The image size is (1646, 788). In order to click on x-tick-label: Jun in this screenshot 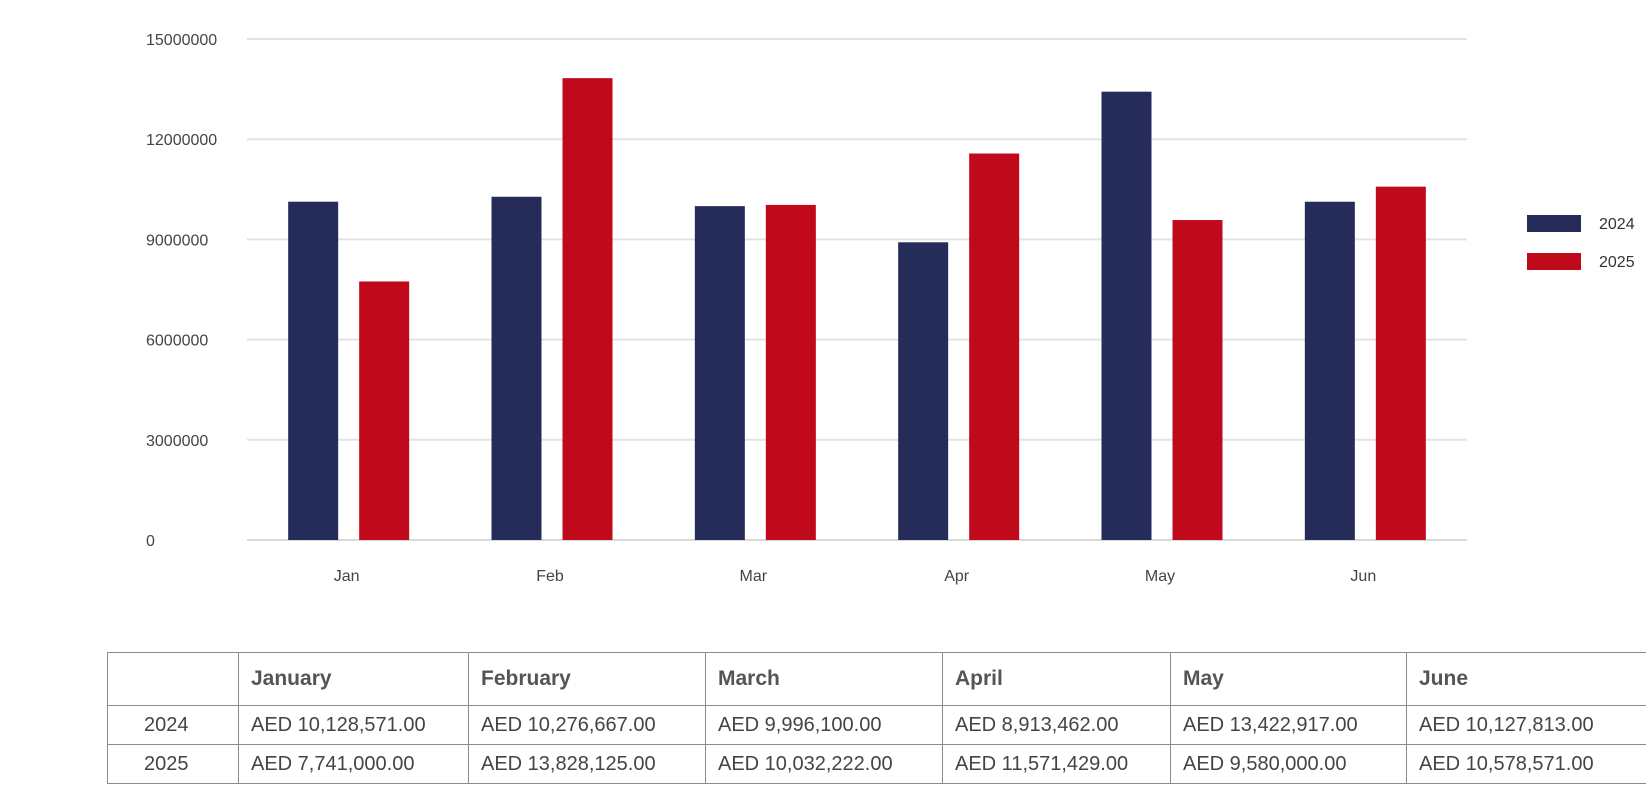, I will do `click(1363, 576)`.